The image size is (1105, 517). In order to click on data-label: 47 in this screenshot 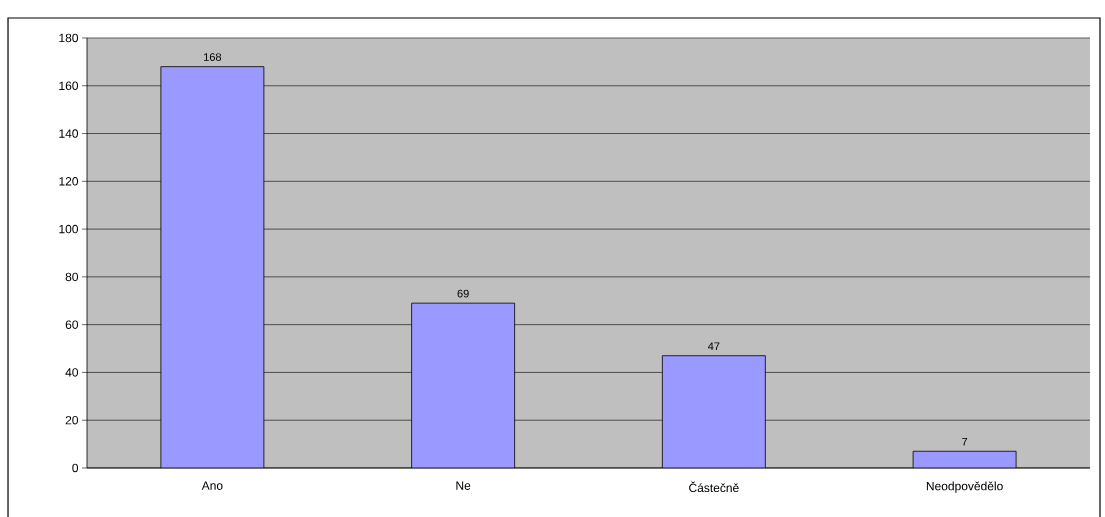, I will do `click(713, 346)`.